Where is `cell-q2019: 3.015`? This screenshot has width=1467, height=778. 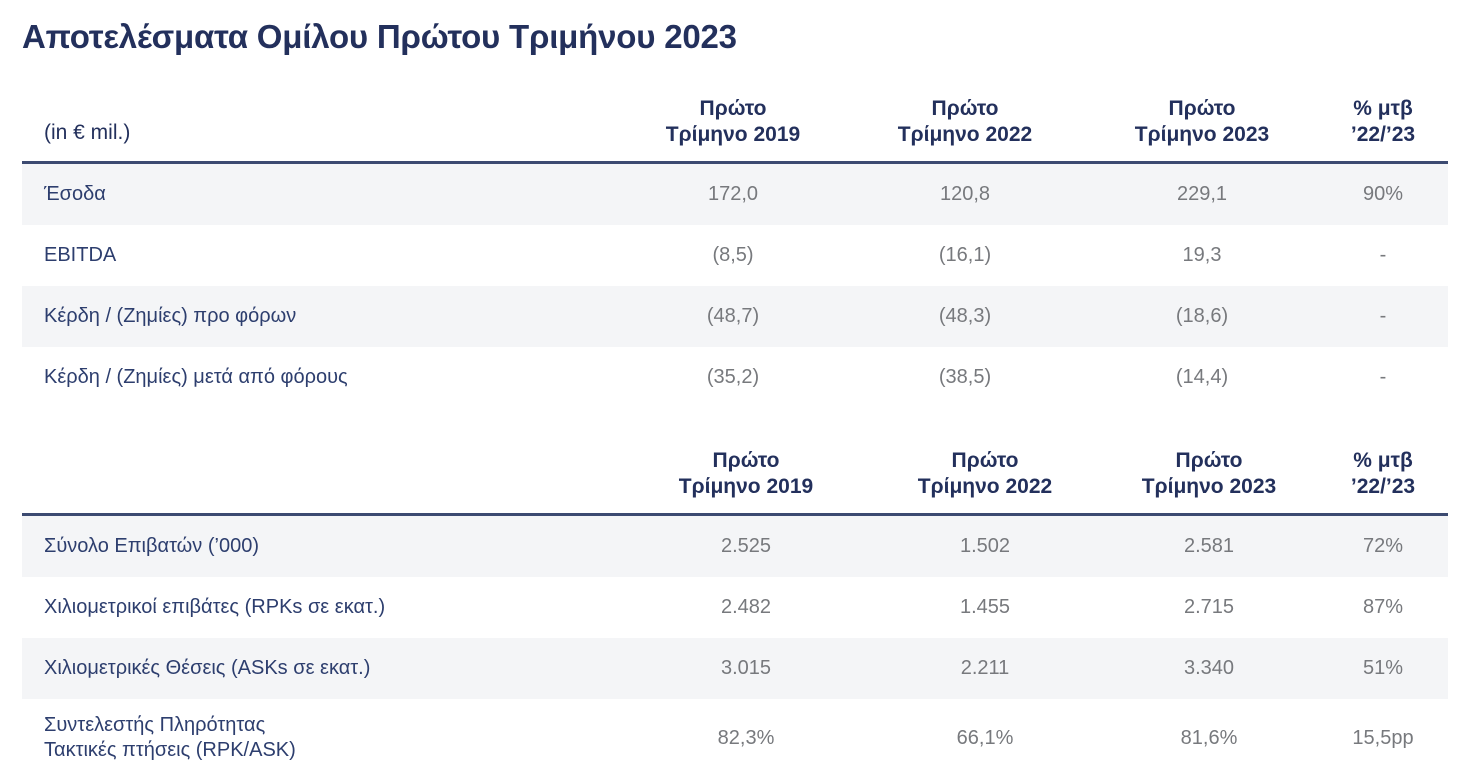 cell-q2019: 3.015 is located at coordinates (746, 668).